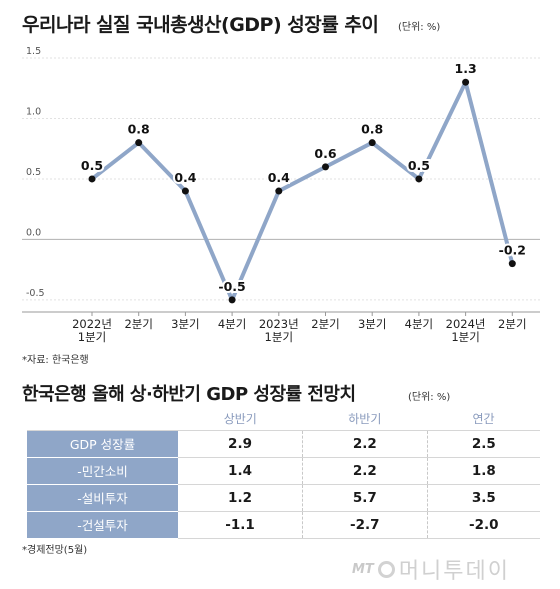 This screenshot has height=589, width=560. What do you see at coordinates (33, 51) in the screenshot?
I see `y-tick-label: 1.5` at bounding box center [33, 51].